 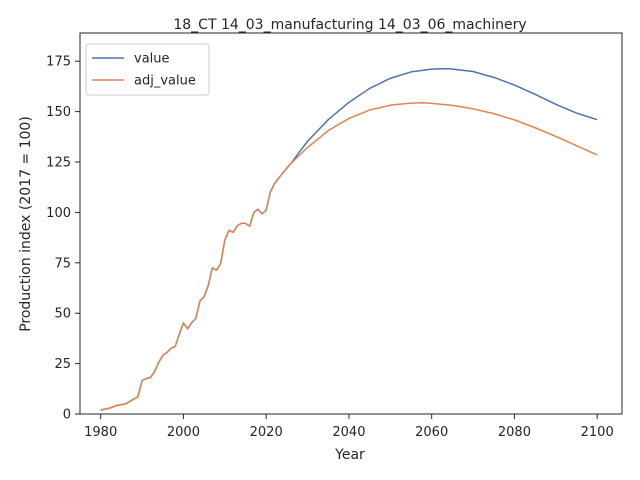 I want to click on legend-box, so click(x=147, y=69).